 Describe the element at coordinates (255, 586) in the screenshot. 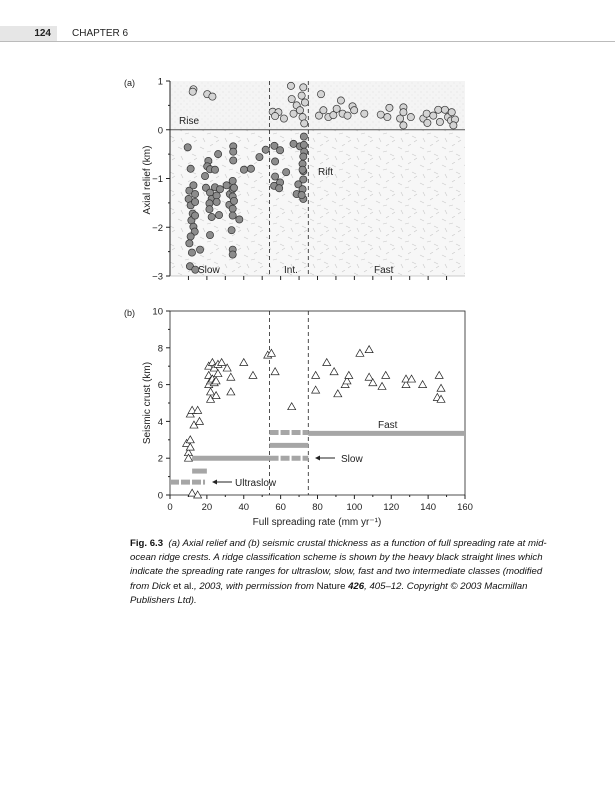

I see `caption-text-2: , 2003, with permission from` at that location.